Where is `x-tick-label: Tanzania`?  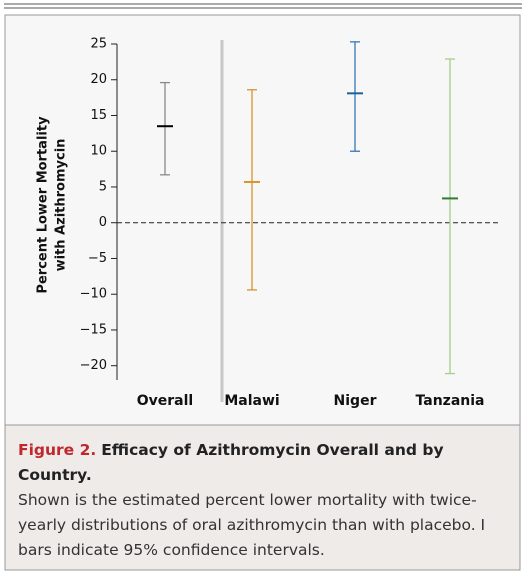 x-tick-label: Tanzania is located at coordinates (450, 401).